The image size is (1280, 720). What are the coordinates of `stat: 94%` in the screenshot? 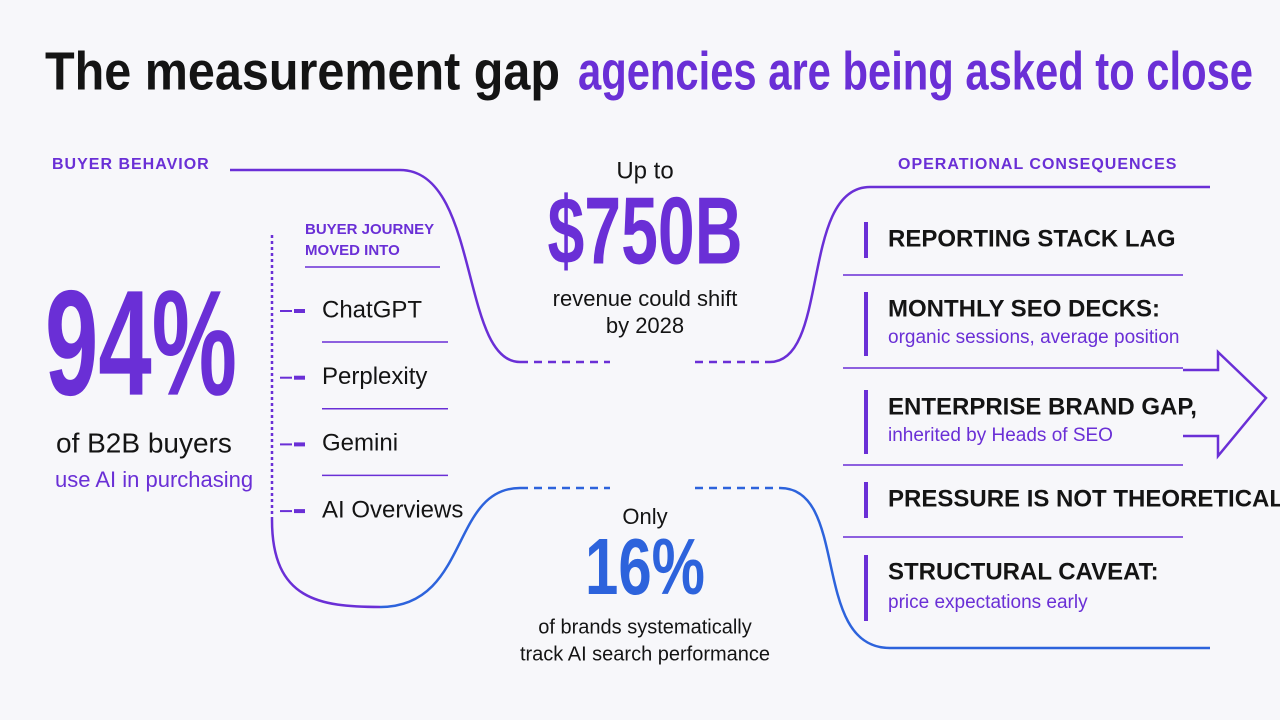 It's located at (141, 343).